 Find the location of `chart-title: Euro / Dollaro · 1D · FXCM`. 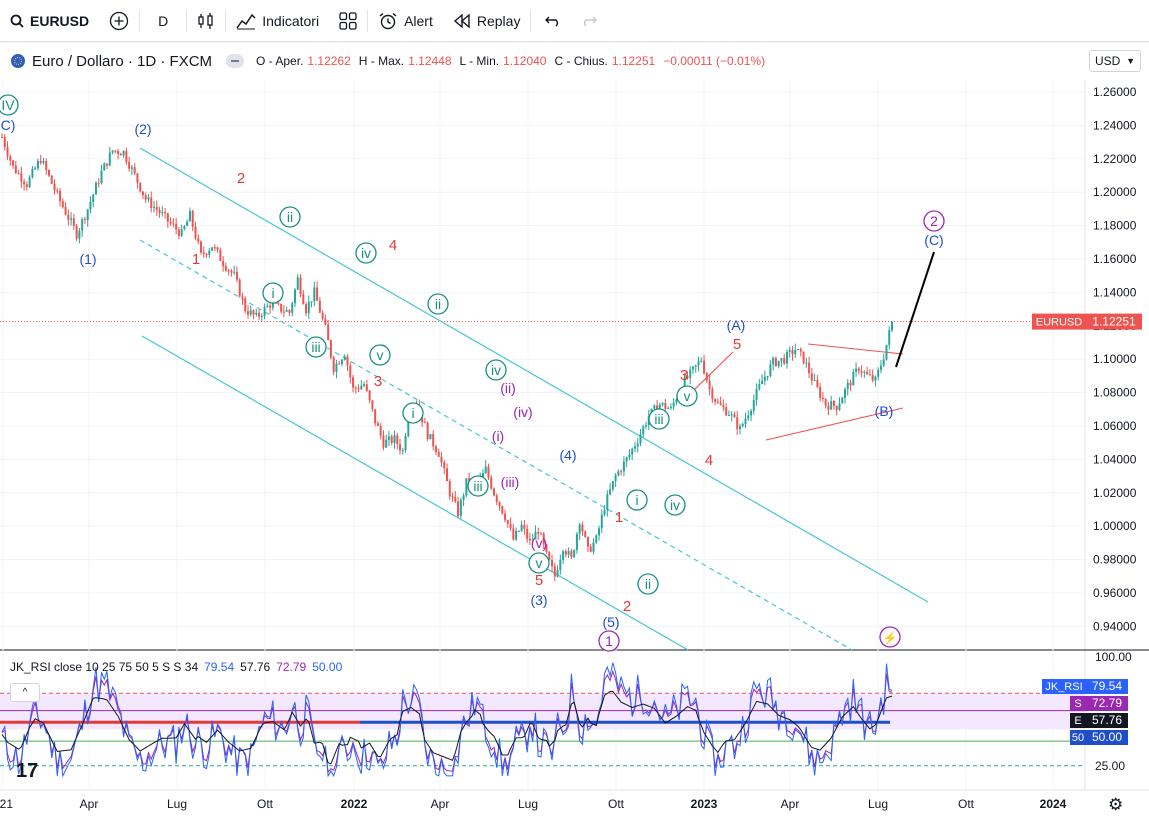

chart-title: Euro / Dollaro · 1D · FXCM is located at coordinates (122, 61).